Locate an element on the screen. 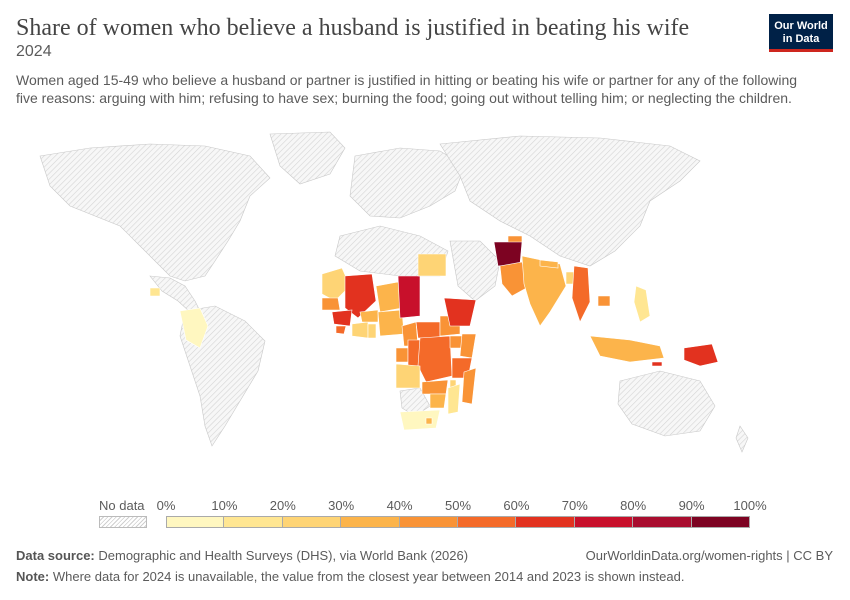  region-russia-asia is located at coordinates (570, 201).